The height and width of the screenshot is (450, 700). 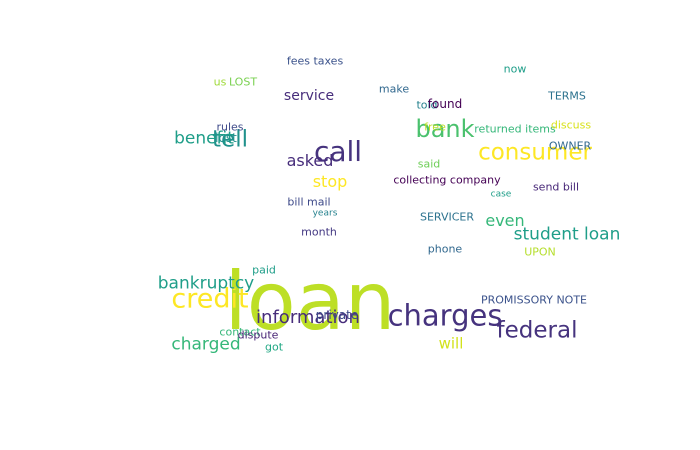 What do you see at coordinates (310, 301) in the screenshot?
I see `cloud-word: loan` at bounding box center [310, 301].